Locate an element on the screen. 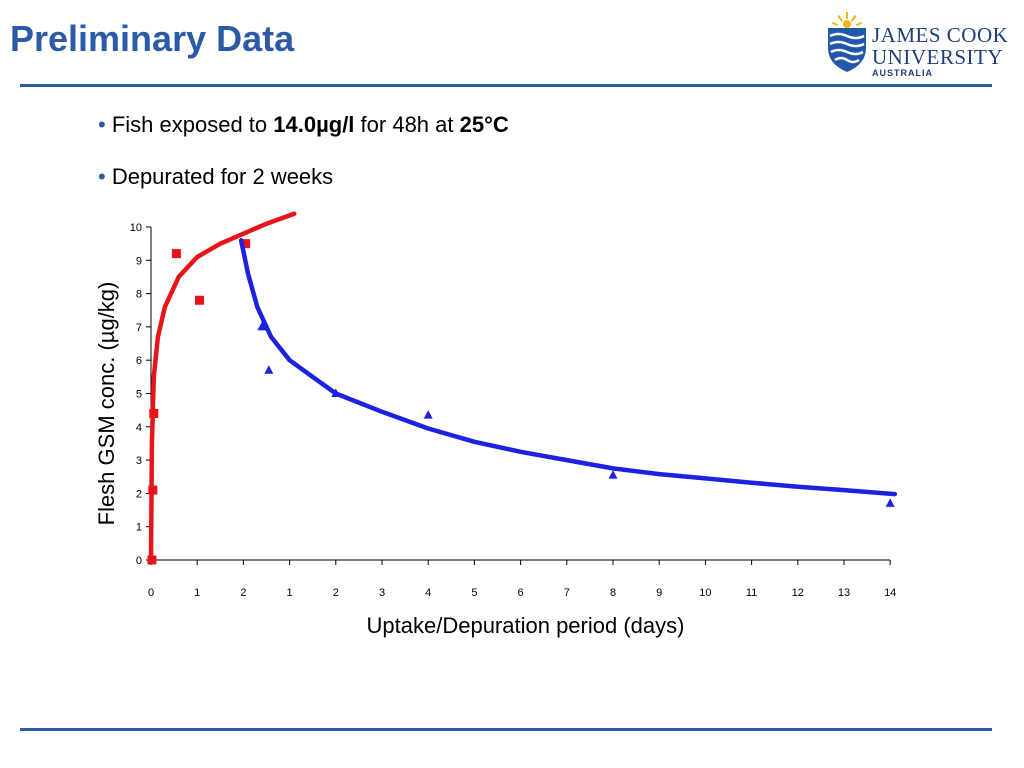  x-tick-label: 7 is located at coordinates (567, 593).